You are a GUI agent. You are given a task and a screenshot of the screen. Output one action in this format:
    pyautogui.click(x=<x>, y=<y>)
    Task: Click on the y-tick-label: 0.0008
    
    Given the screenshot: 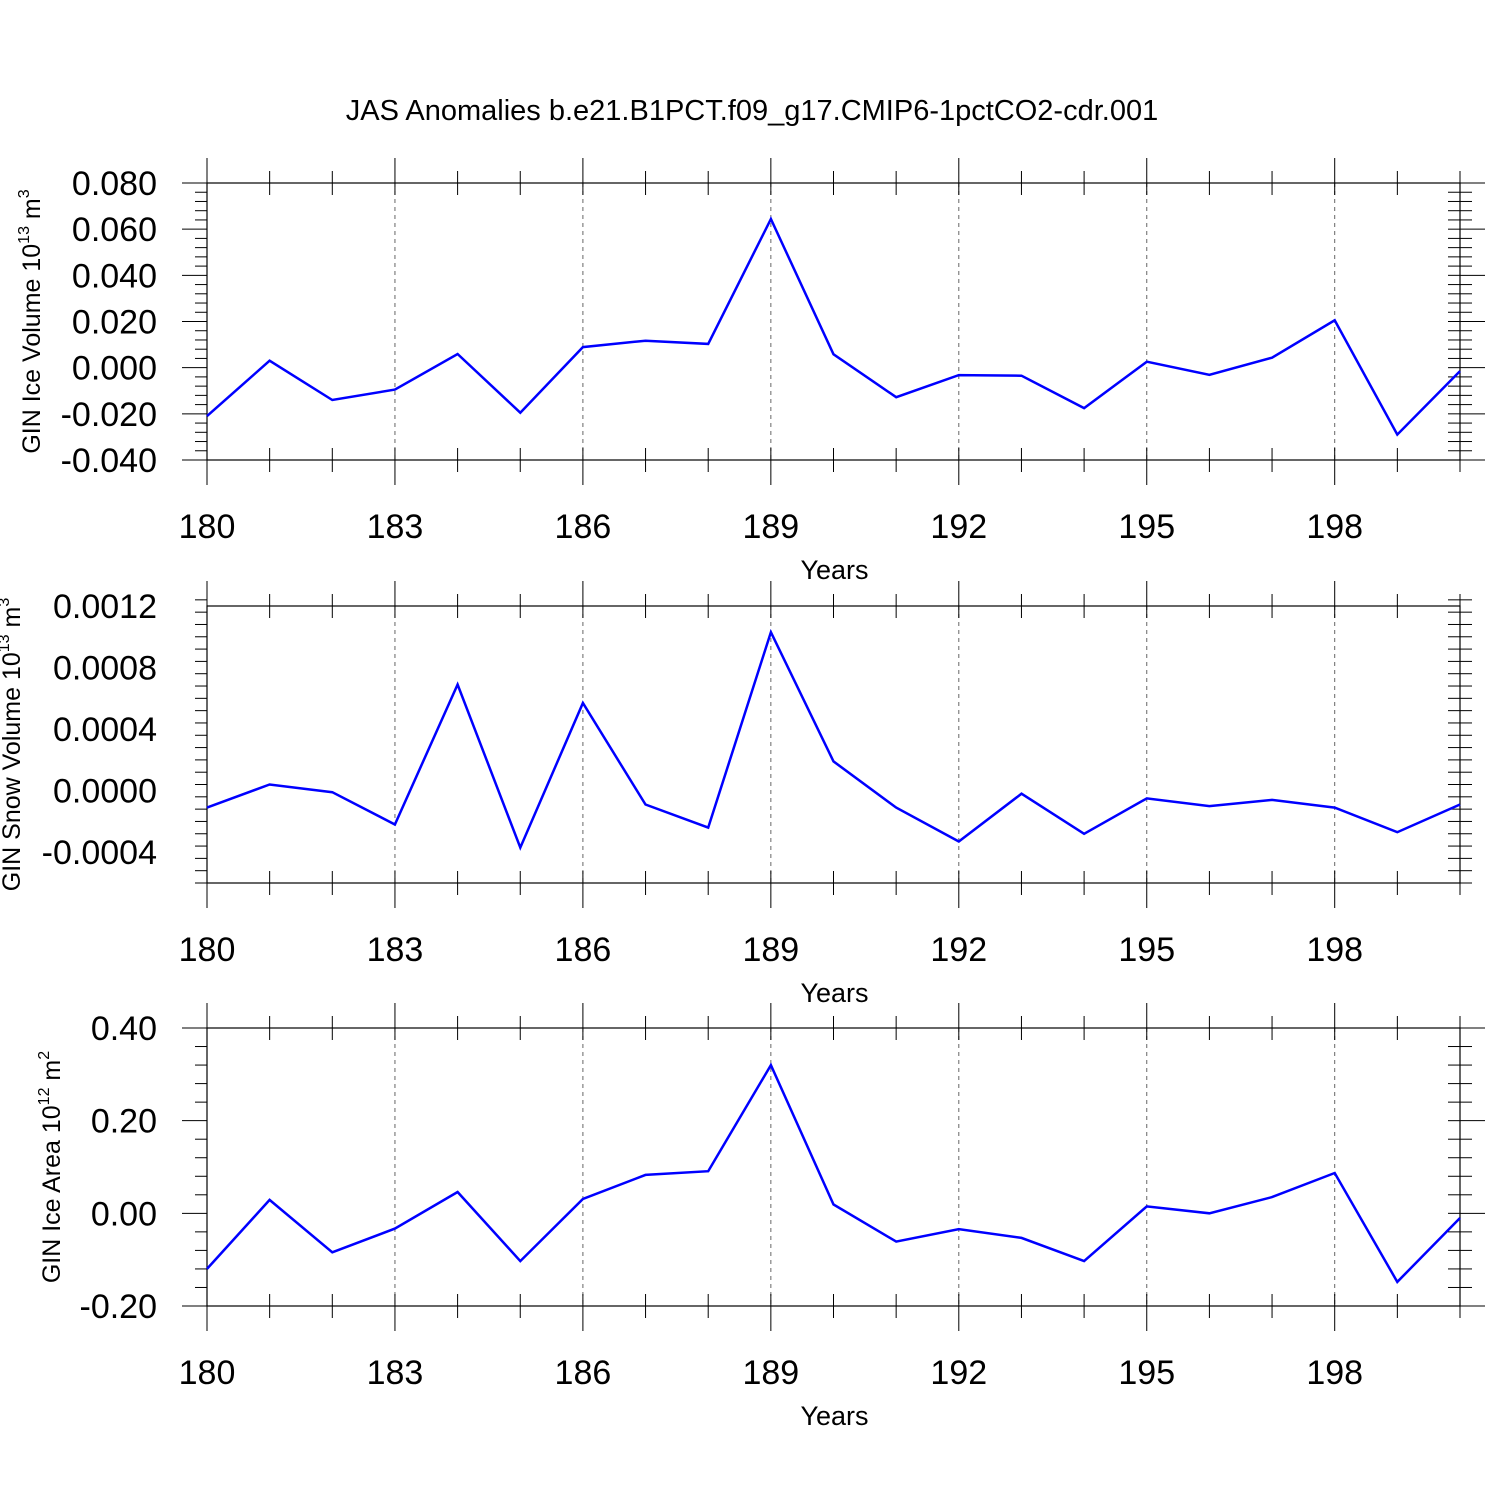 What is the action you would take?
    pyautogui.click(x=105, y=669)
    